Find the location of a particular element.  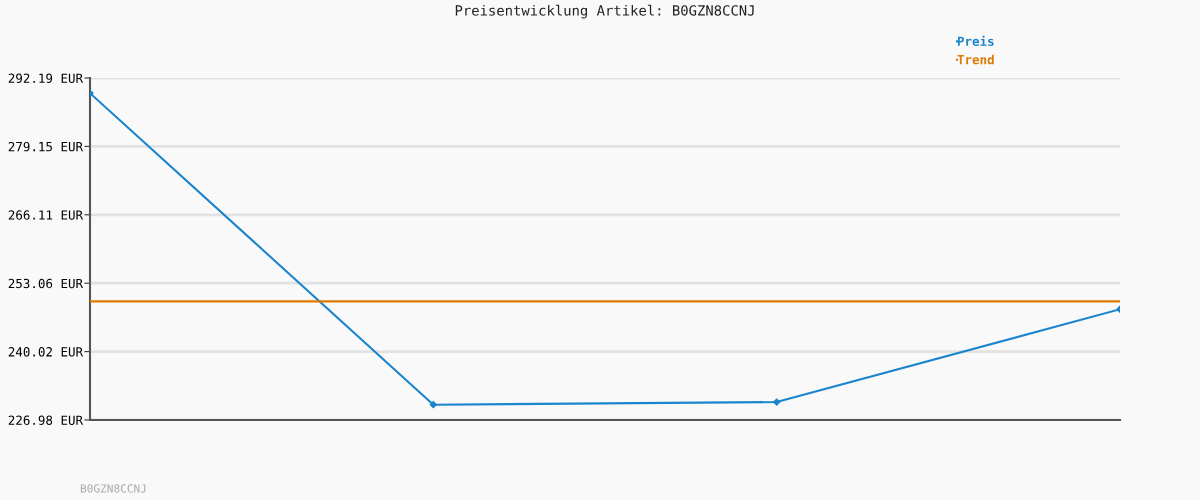

y-tick-label: 240.02 EUR is located at coordinates (46, 352).